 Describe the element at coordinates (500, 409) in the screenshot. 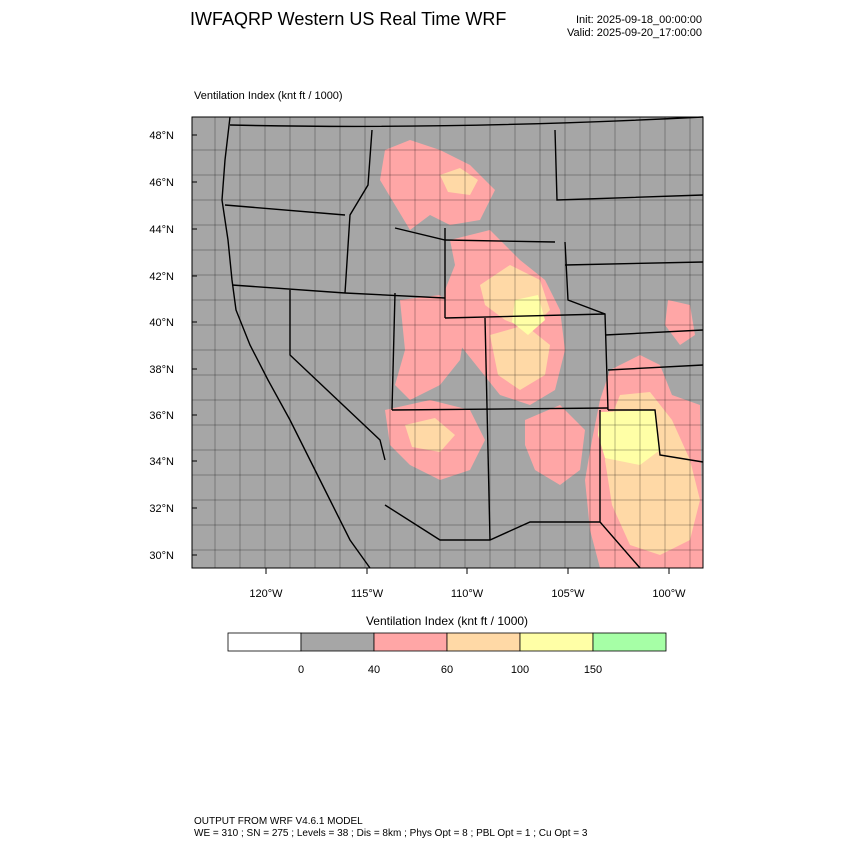

I see `border-four-corners-ew` at that location.